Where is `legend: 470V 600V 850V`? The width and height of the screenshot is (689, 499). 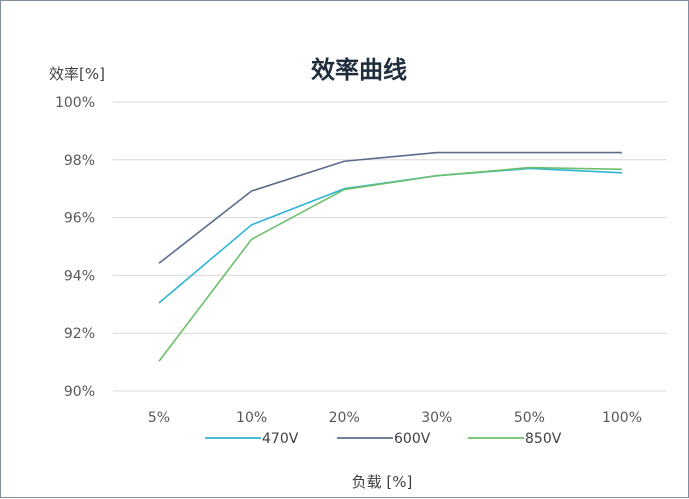
legend: 470V 600V 850V is located at coordinates (383, 439).